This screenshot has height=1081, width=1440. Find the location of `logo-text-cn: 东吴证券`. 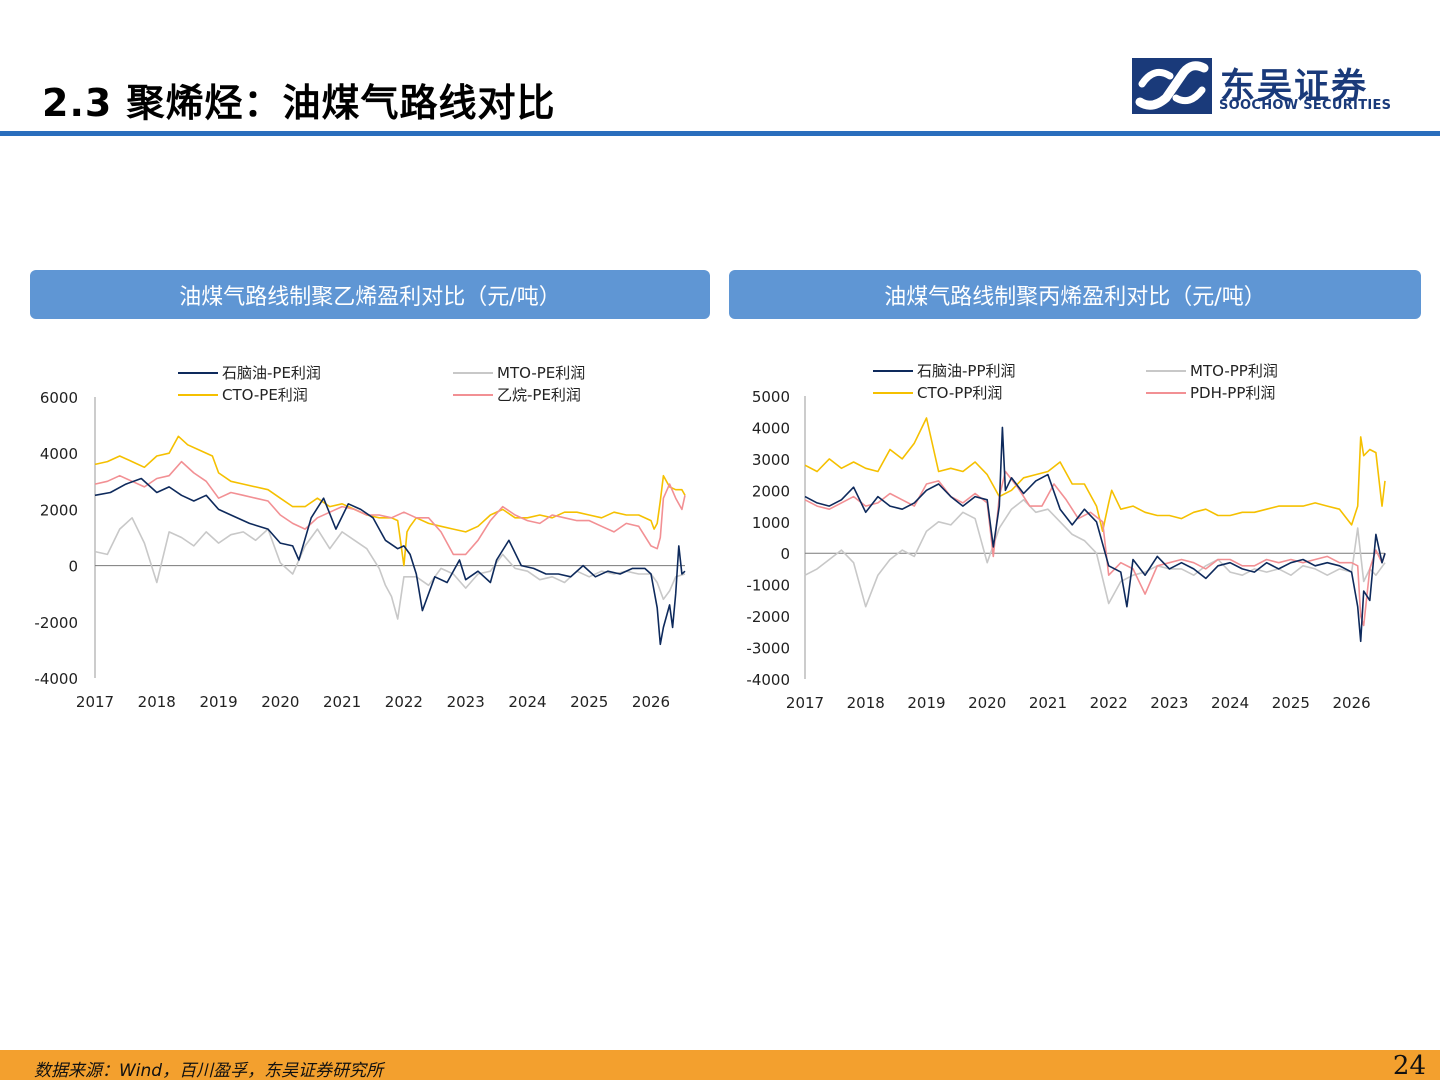

logo-text-cn: 东吴证券 is located at coordinates (1294, 87).